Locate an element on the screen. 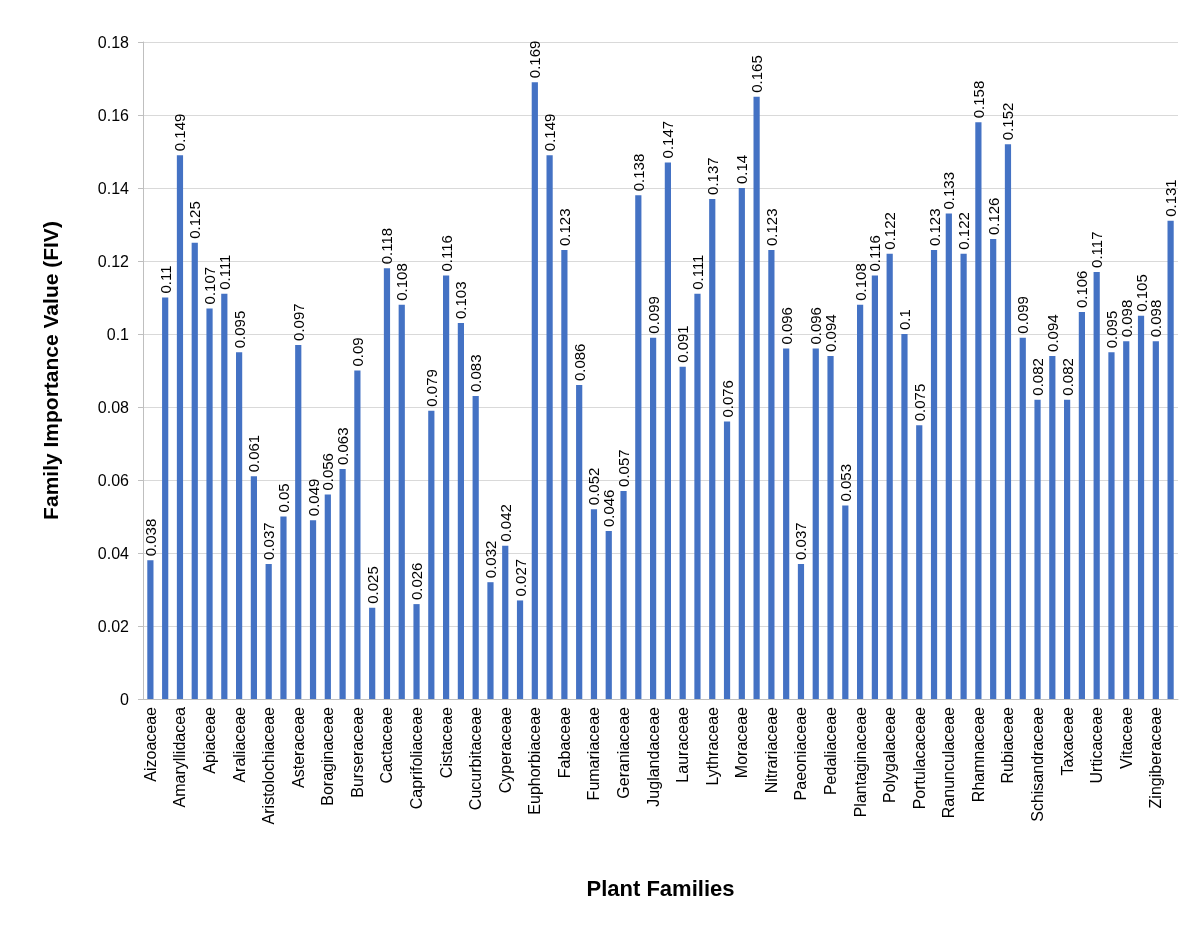 This screenshot has width=1200, height=928. data-label: 0.056 is located at coordinates (328, 472).